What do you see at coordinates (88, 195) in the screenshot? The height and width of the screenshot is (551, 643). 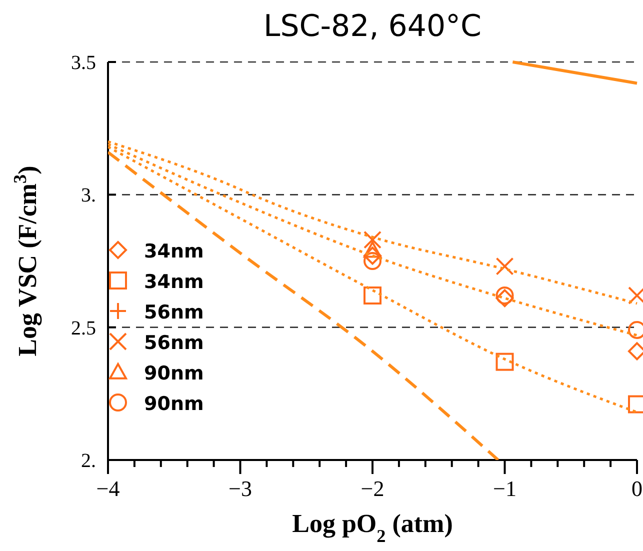 I see `y-tick-label: 3.` at bounding box center [88, 195].